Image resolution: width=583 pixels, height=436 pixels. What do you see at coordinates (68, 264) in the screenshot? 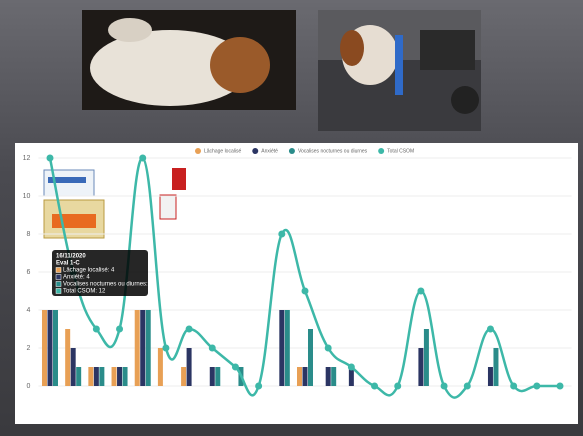
I see `tooltip-title: Eval 1-C` at bounding box center [68, 264].